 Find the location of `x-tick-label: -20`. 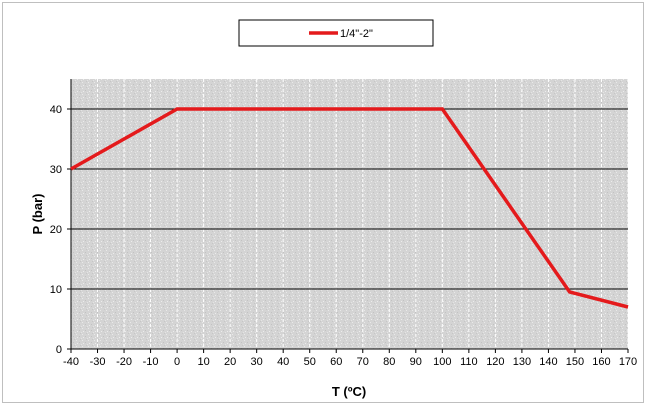

x-tick-label: -20 is located at coordinates (124, 362).